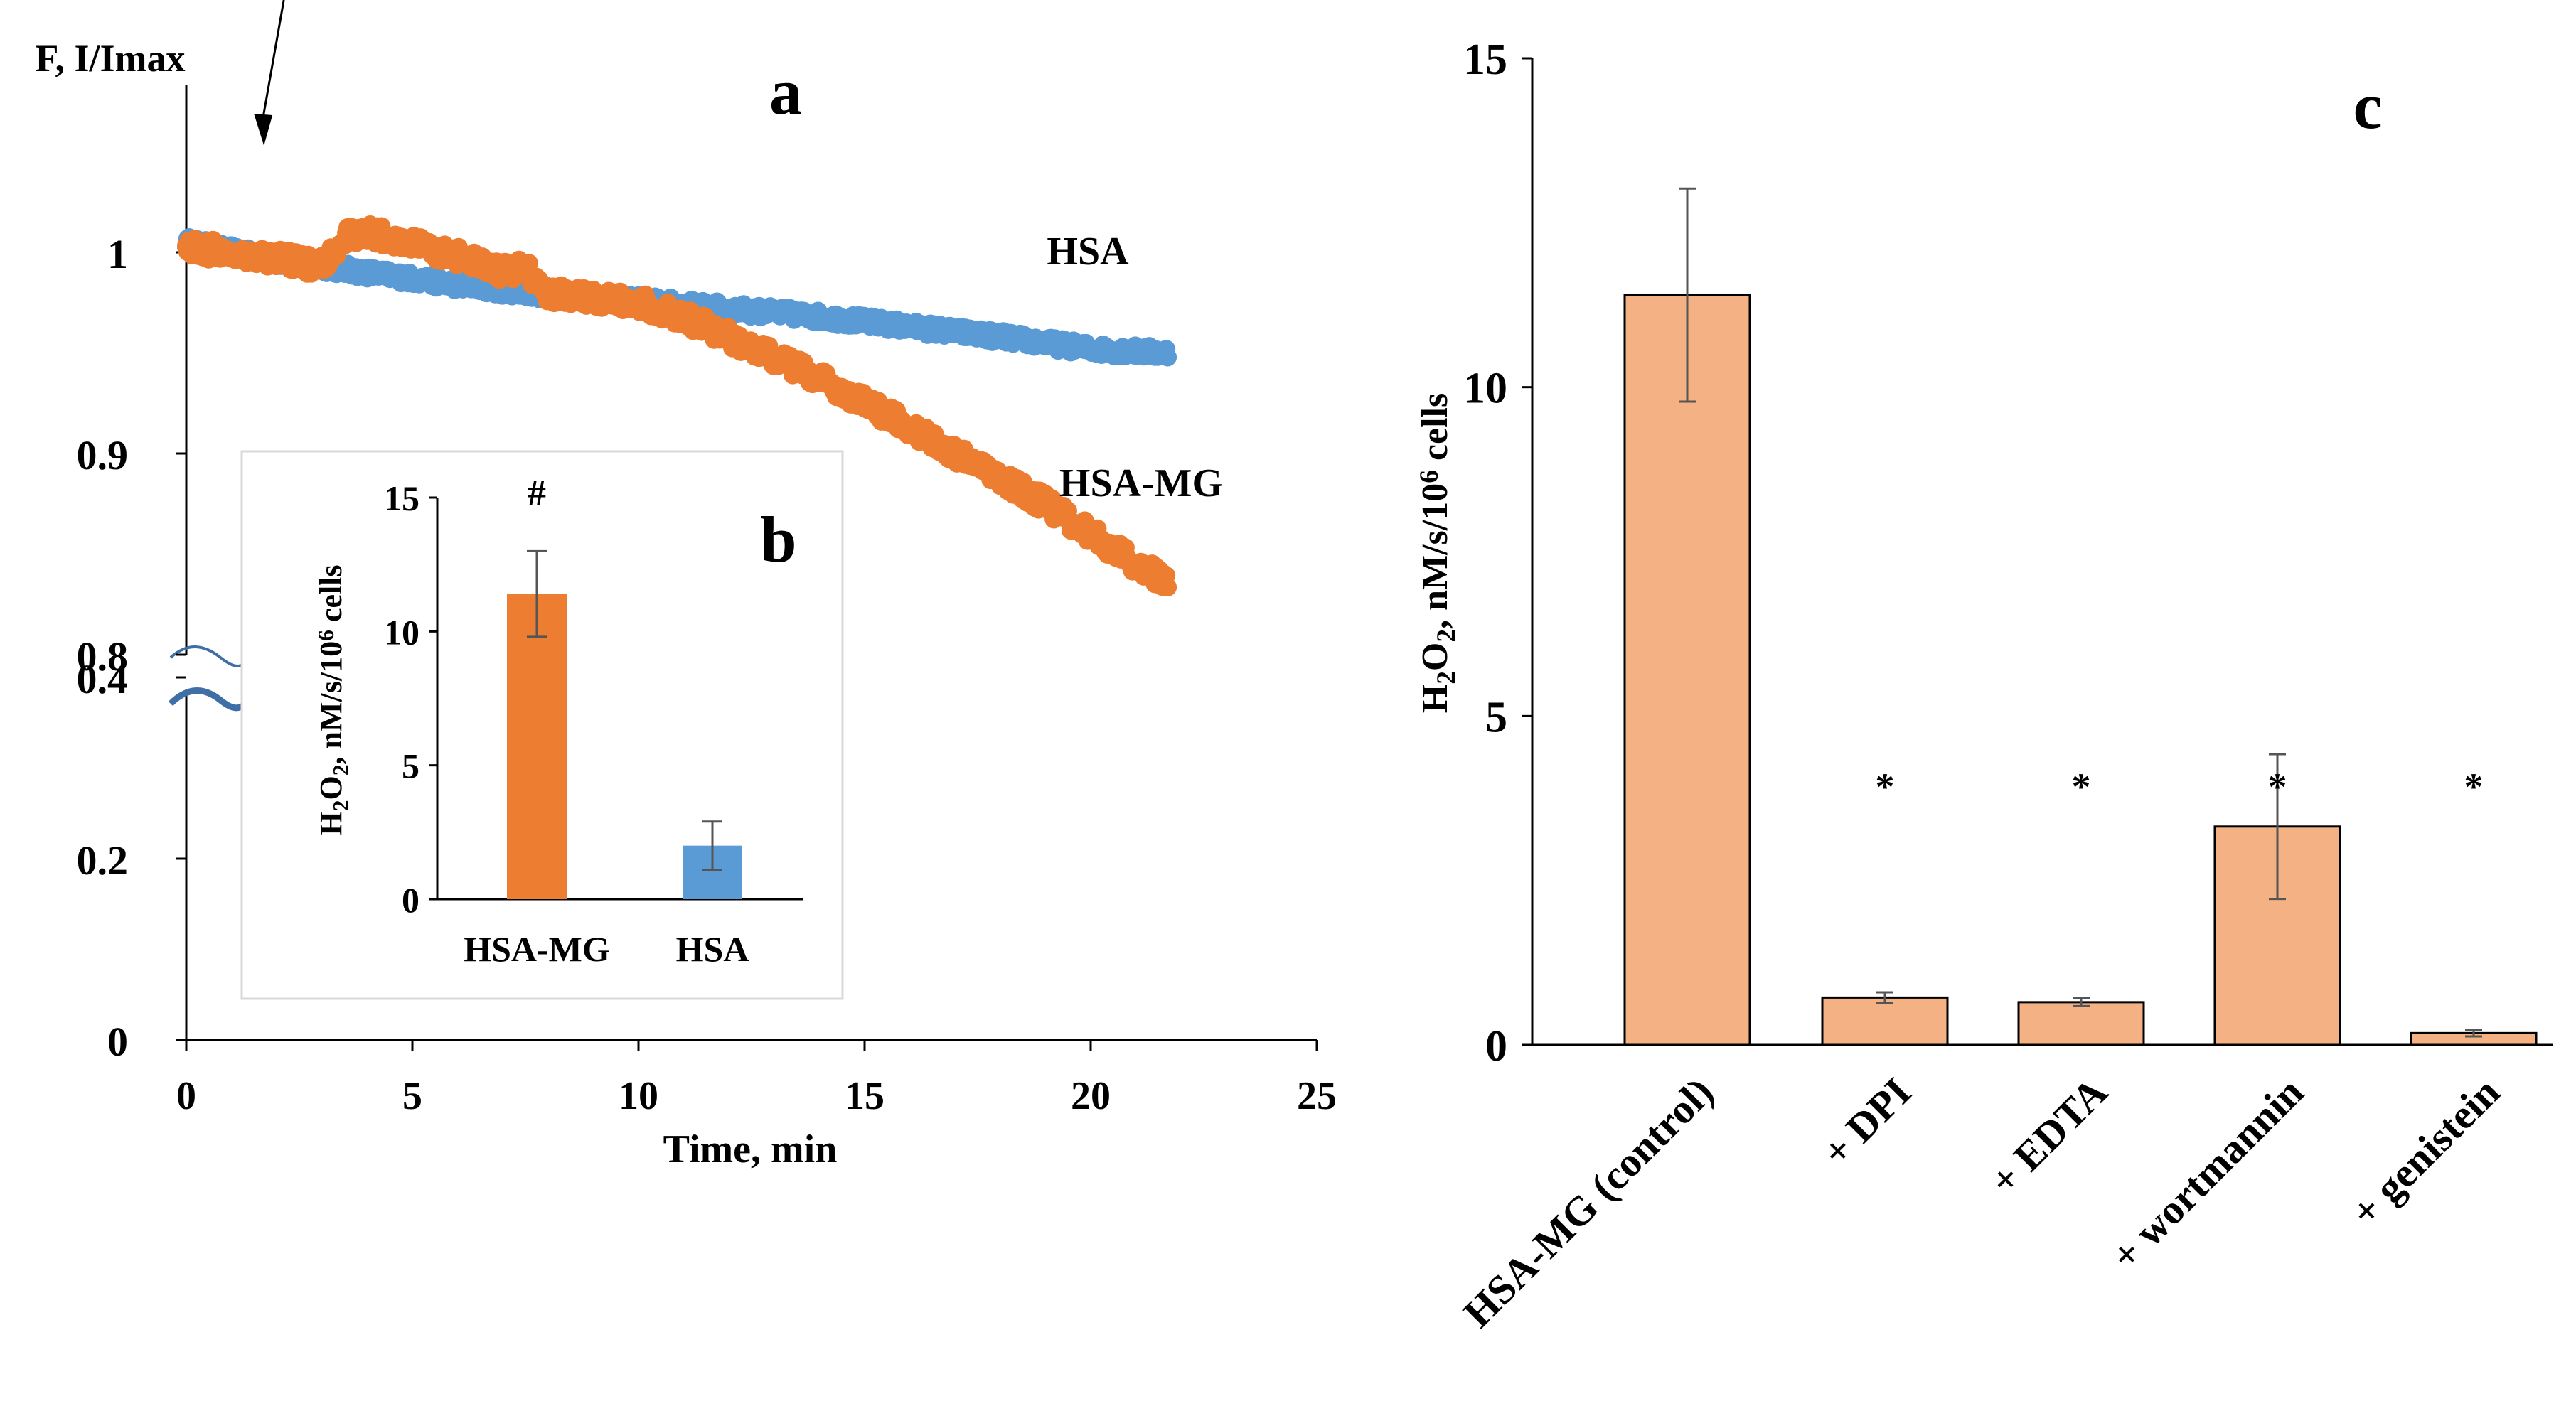  I want to click on panel-b-category-label: HSA, so click(712, 949).